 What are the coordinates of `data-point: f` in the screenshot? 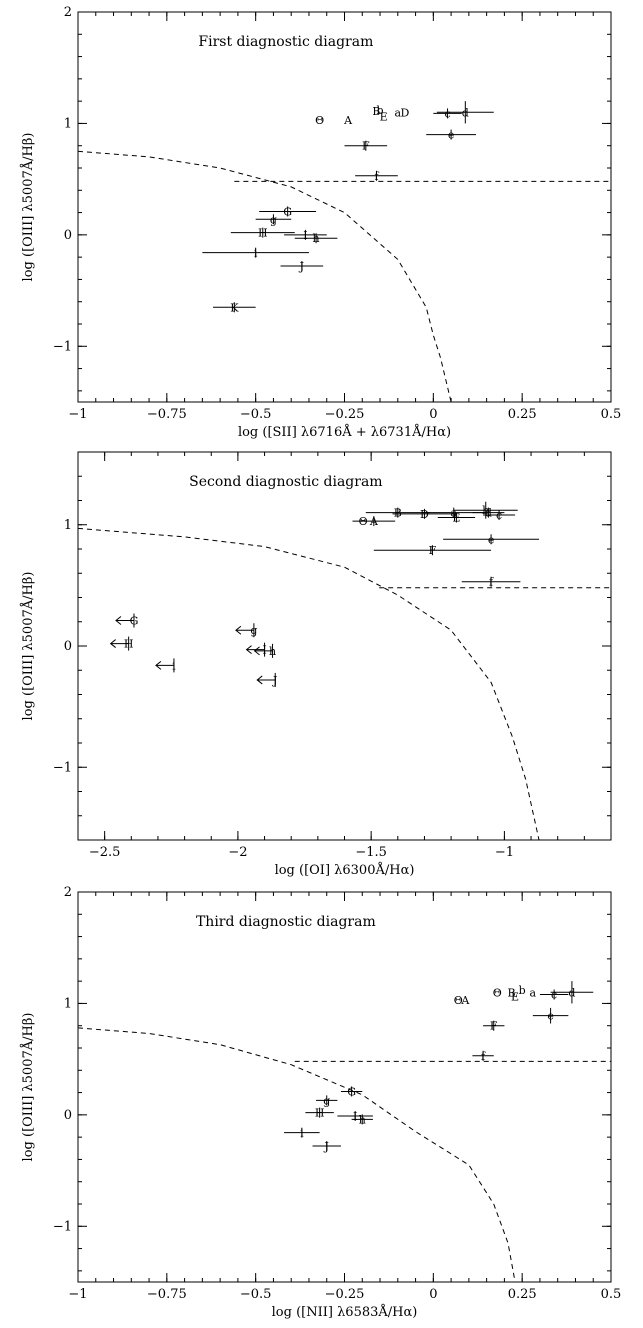 It's located at (491, 582).